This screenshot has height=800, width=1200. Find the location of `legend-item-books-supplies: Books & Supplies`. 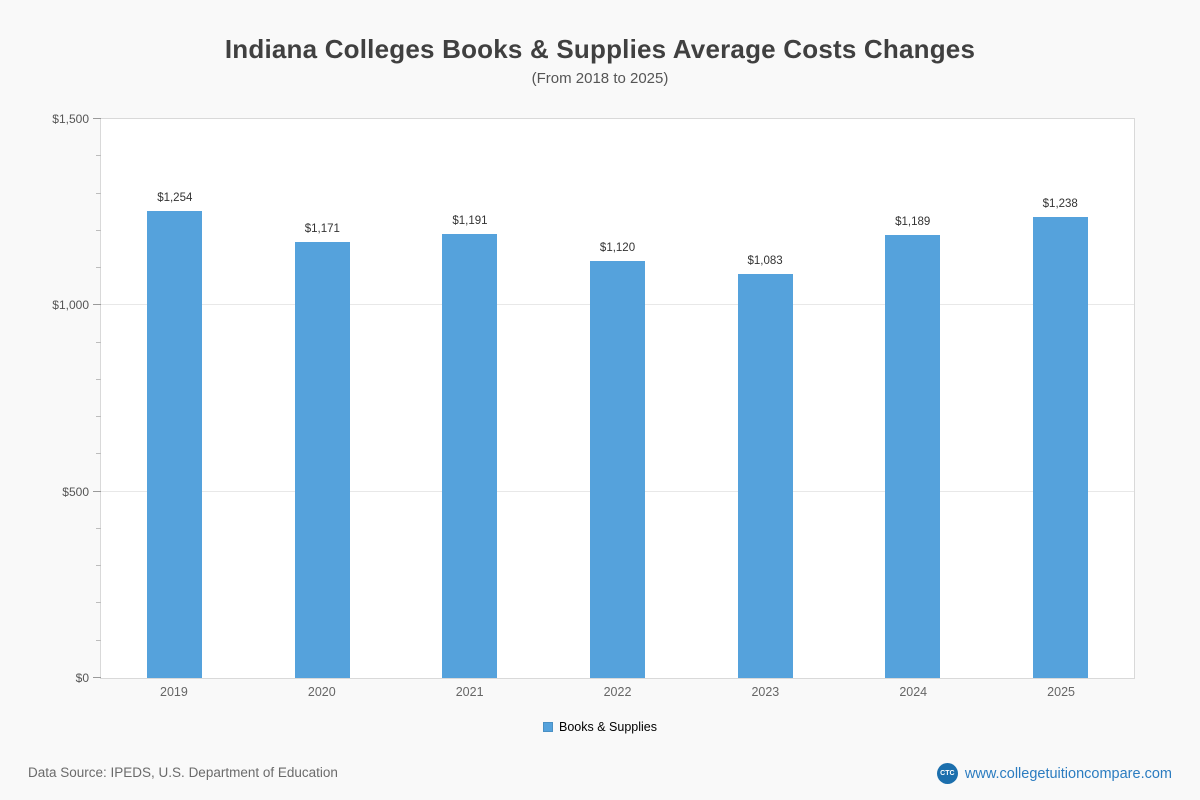

legend-item-books-supplies: Books & Supplies is located at coordinates (600, 727).